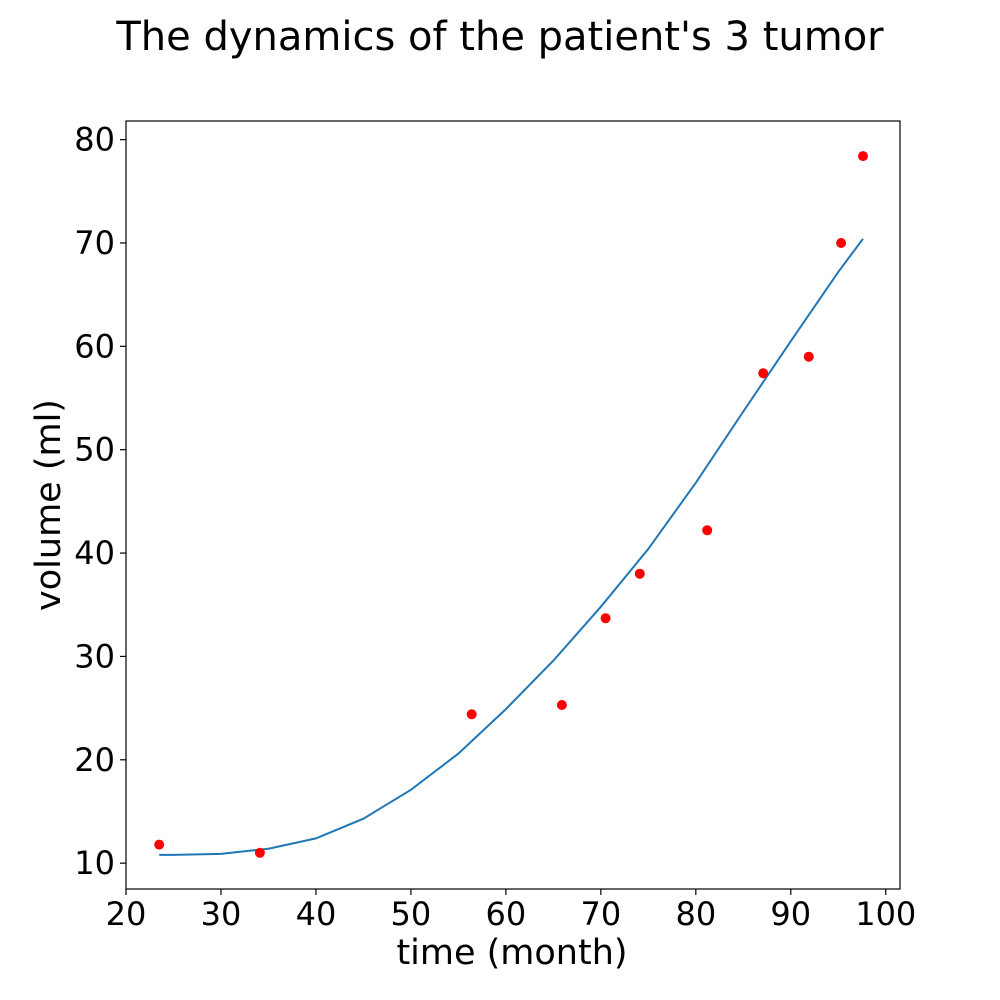 Image resolution: width=1000 pixels, height=1000 pixels. I want to click on y-tick-label: 30, so click(94, 656).